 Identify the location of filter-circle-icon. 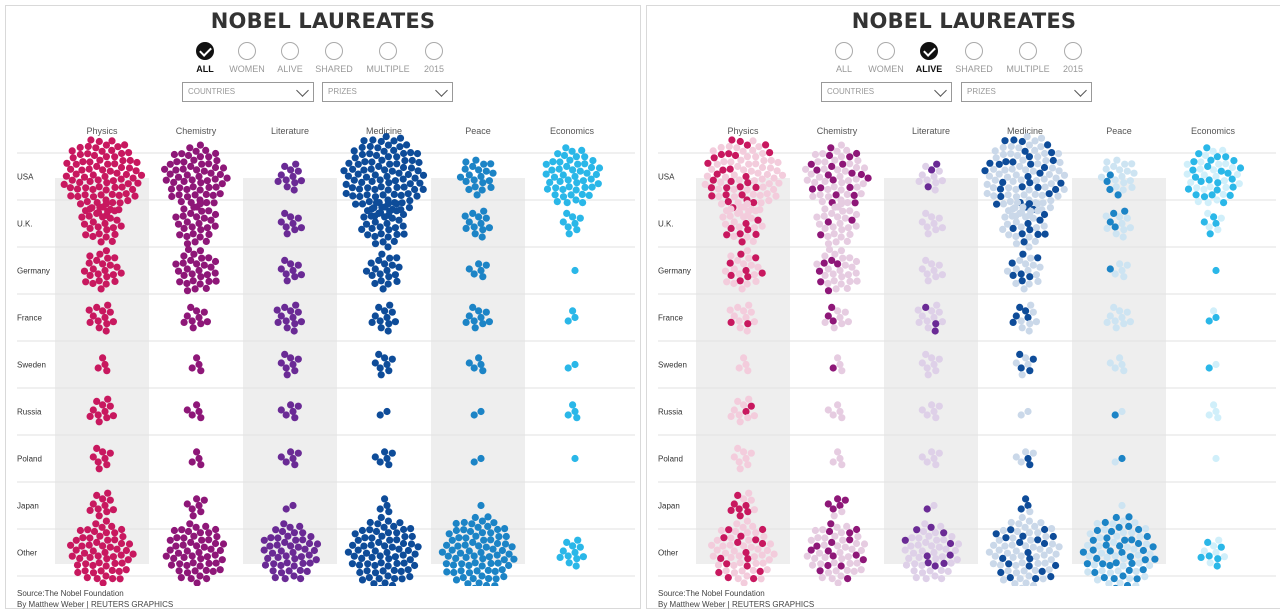
(334, 51).